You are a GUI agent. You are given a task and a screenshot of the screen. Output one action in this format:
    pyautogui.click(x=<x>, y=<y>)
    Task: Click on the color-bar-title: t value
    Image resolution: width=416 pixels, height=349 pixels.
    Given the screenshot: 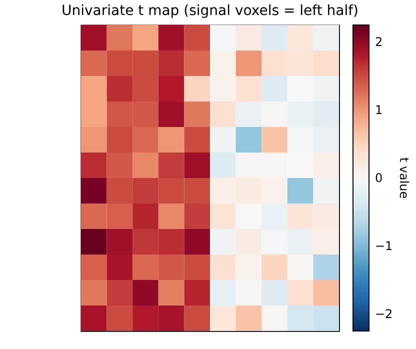 What is the action you would take?
    pyautogui.click(x=404, y=178)
    